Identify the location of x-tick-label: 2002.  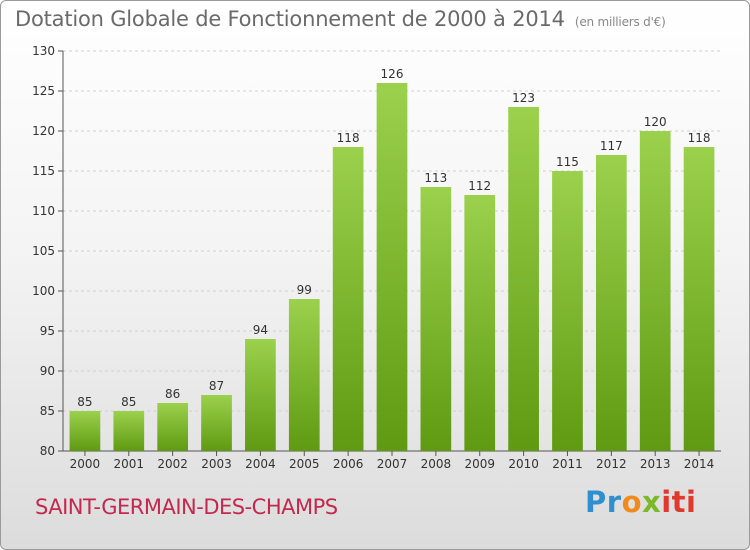
(172, 464).